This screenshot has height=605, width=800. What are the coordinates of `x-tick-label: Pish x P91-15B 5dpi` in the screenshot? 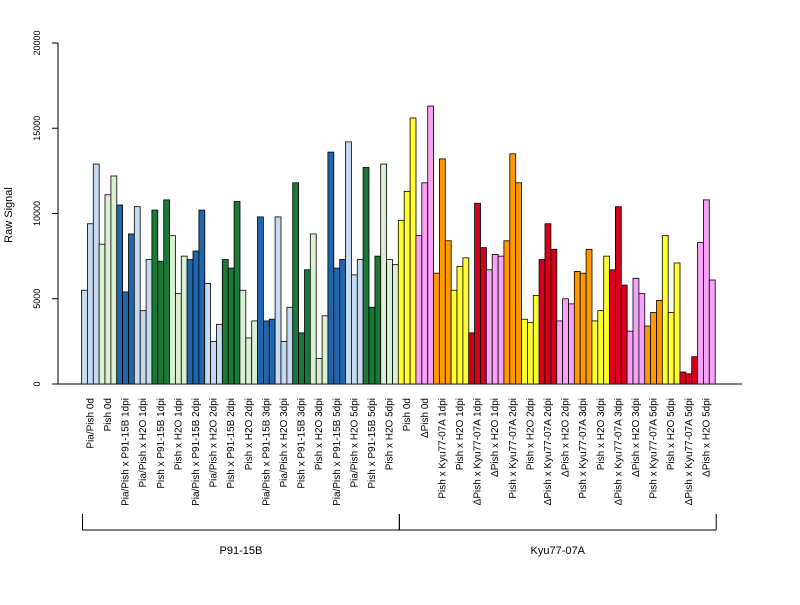 It's located at (372, 443).